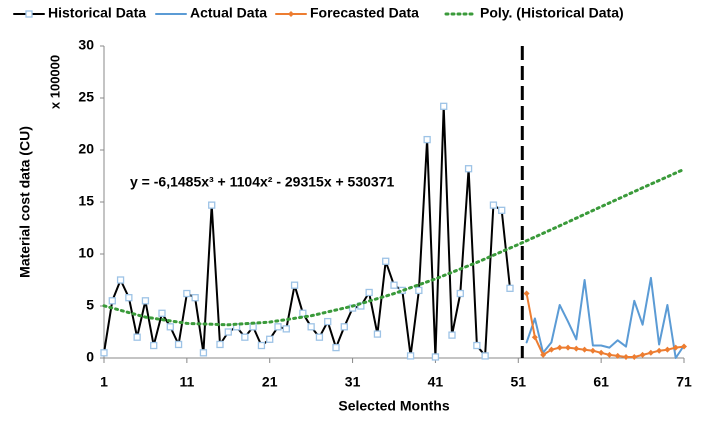  Describe the element at coordinates (86, 201) in the screenshot. I see `y-tick-label: 15` at that location.